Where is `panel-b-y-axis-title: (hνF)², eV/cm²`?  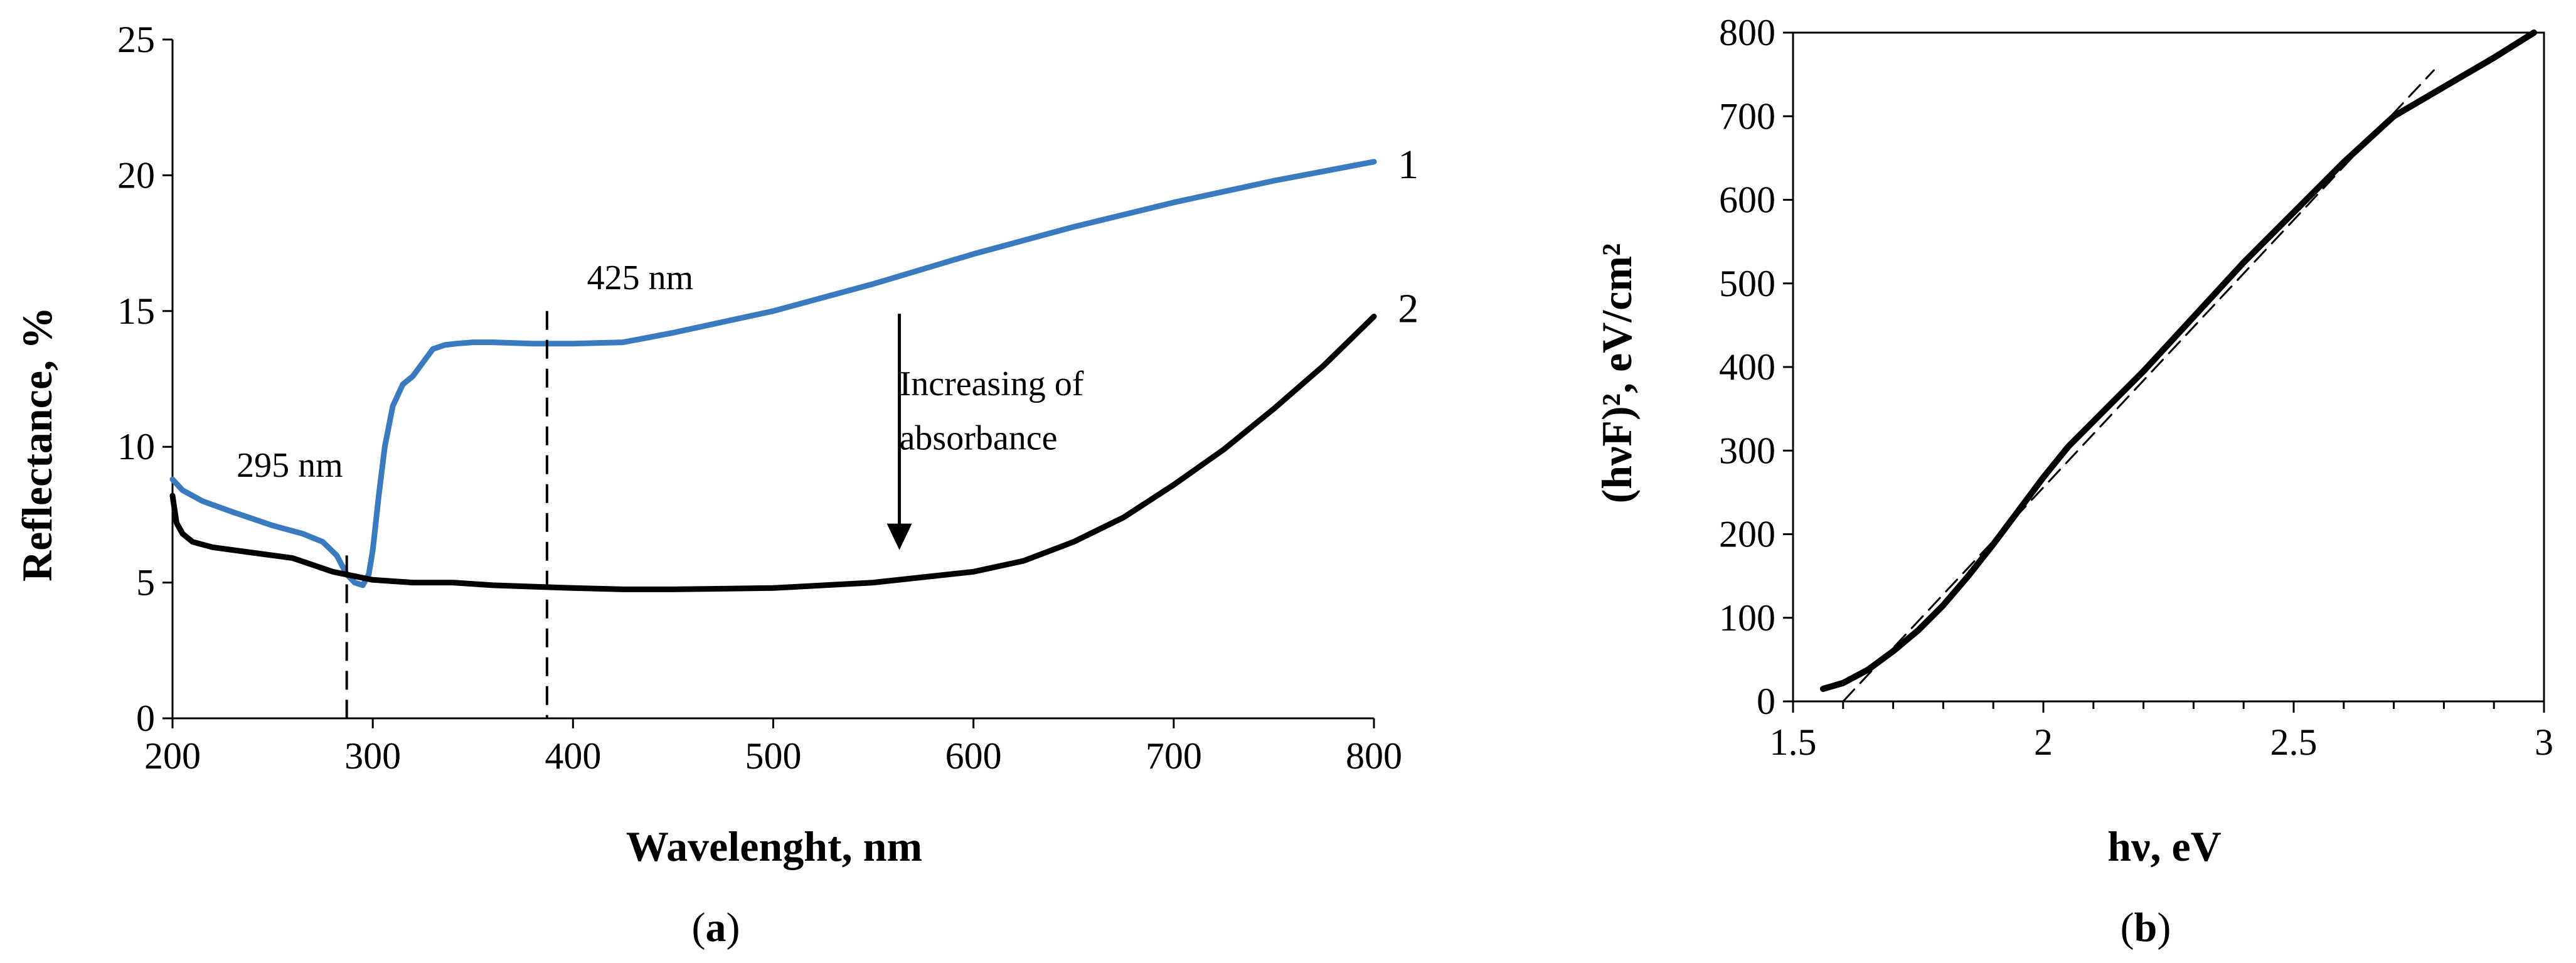 panel-b-y-axis-title: (hνF)², eV/cm² is located at coordinates (1617, 373).